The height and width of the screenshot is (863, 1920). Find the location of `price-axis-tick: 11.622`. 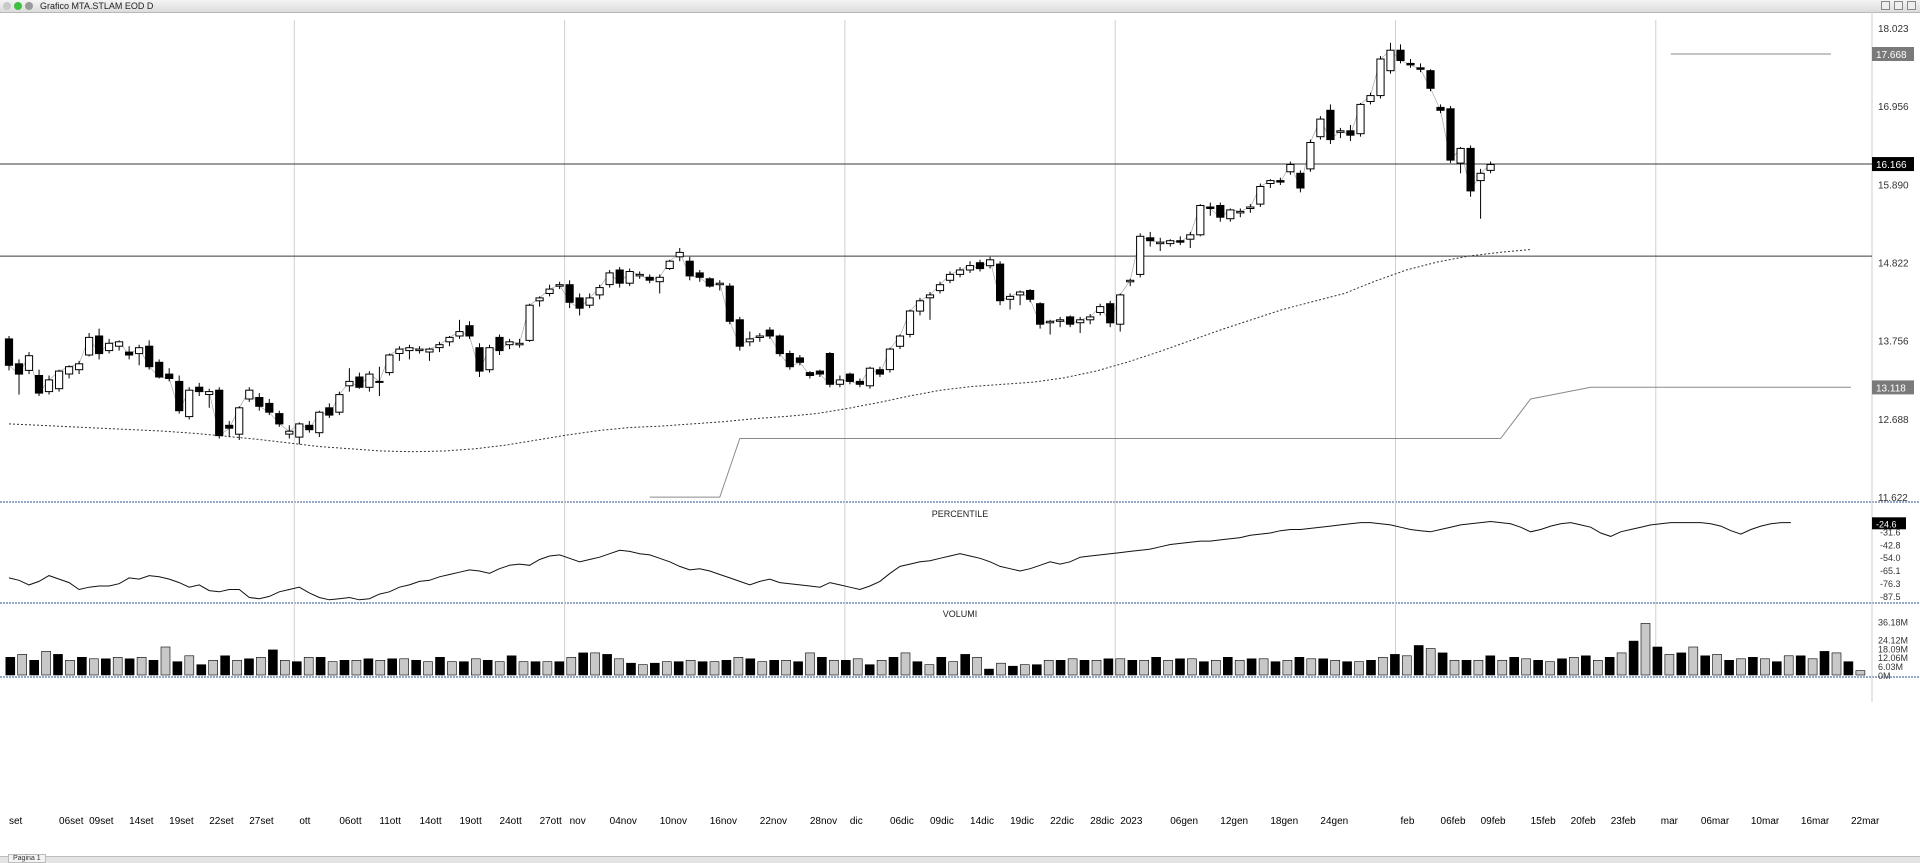

price-axis-tick: 11.622 is located at coordinates (1893, 498).